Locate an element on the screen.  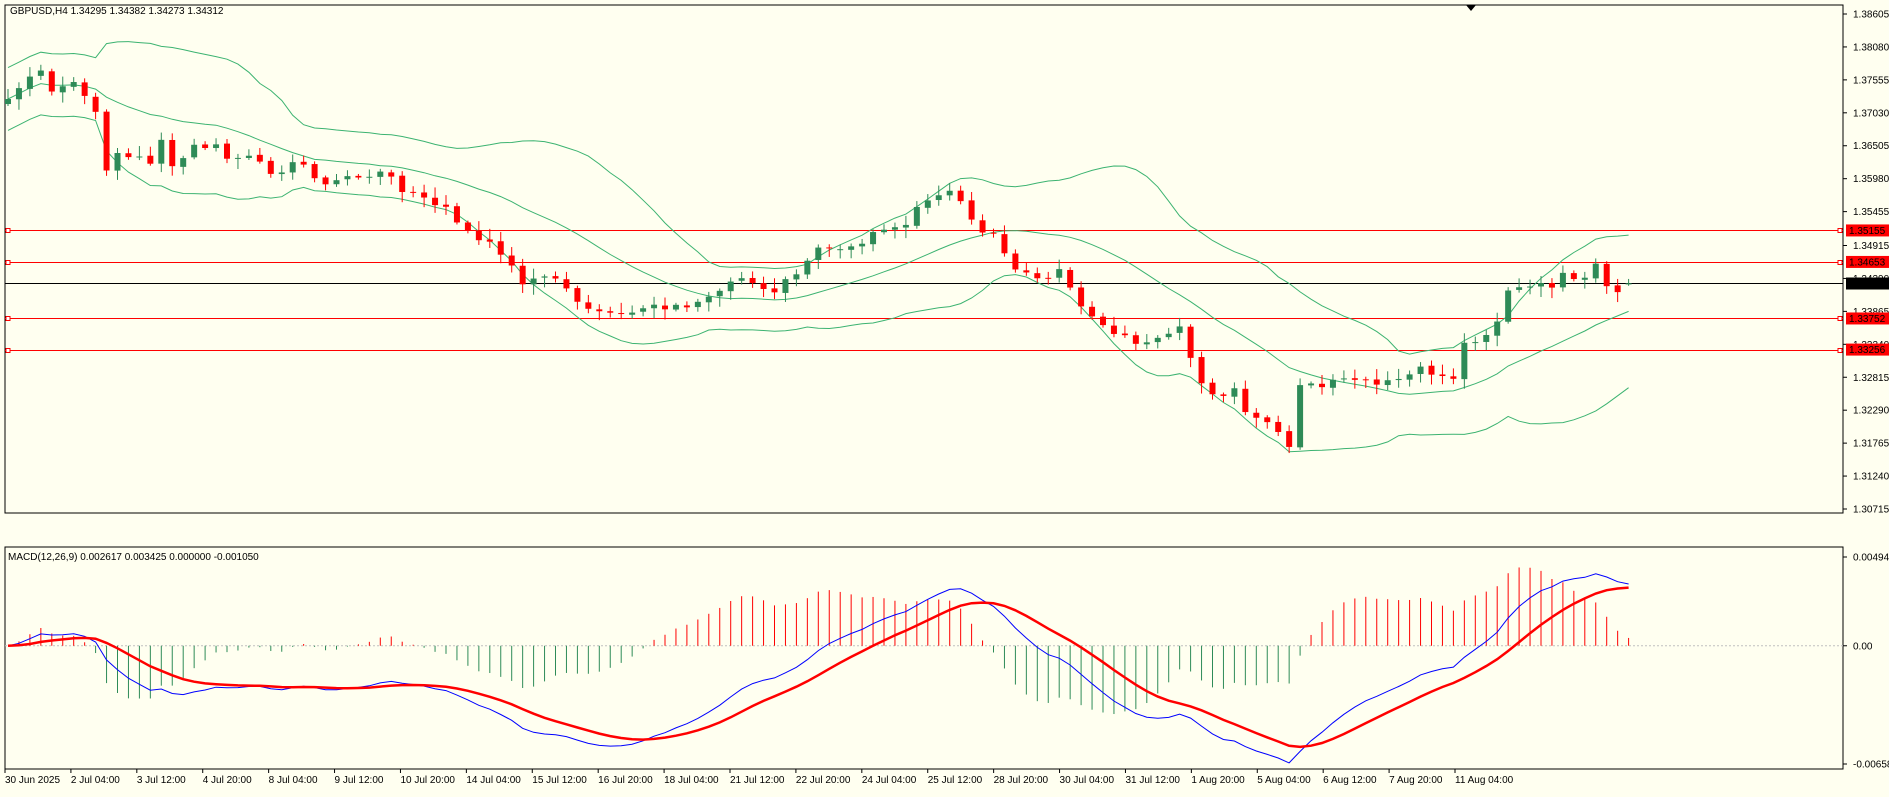
price-tick-label: 1.31240 is located at coordinates (1871, 477).